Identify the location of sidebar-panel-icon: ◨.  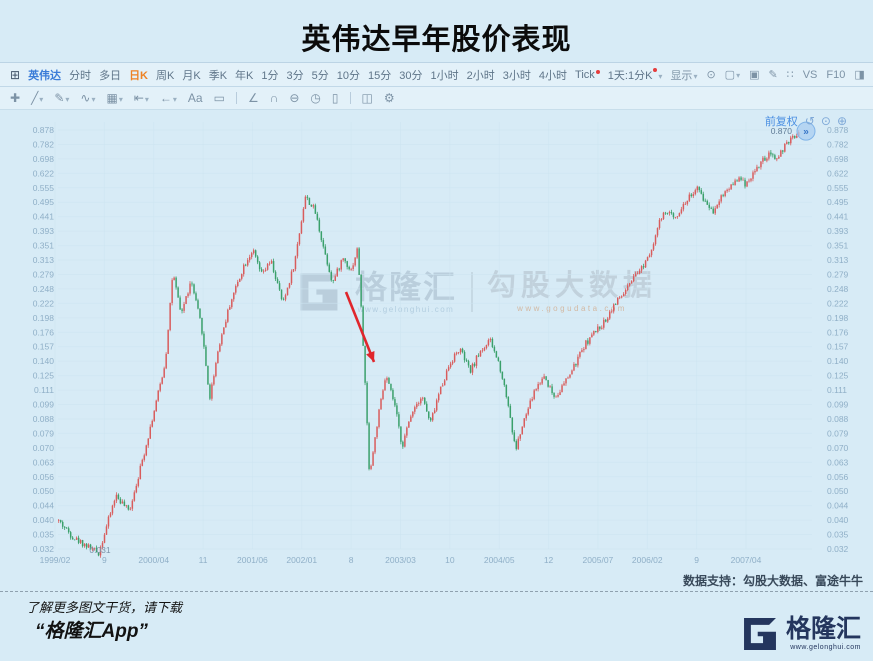
(859, 75).